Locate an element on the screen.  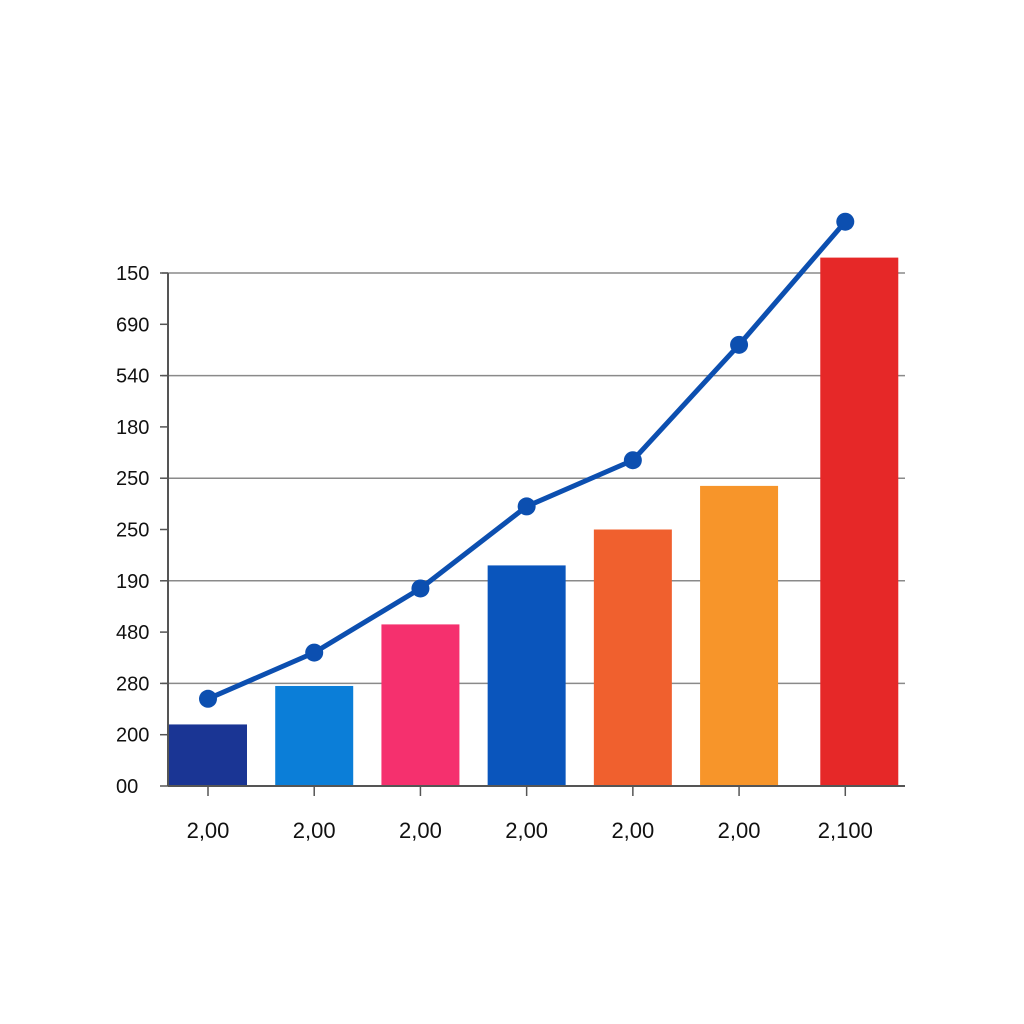
y-tick-label: 200 is located at coordinates (132, 736).